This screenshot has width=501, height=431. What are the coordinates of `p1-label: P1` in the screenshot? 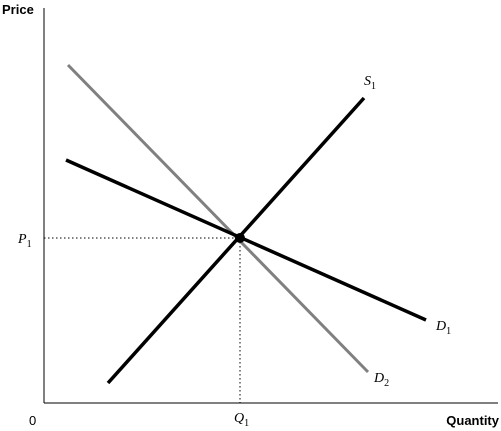 It's located at (24, 241).